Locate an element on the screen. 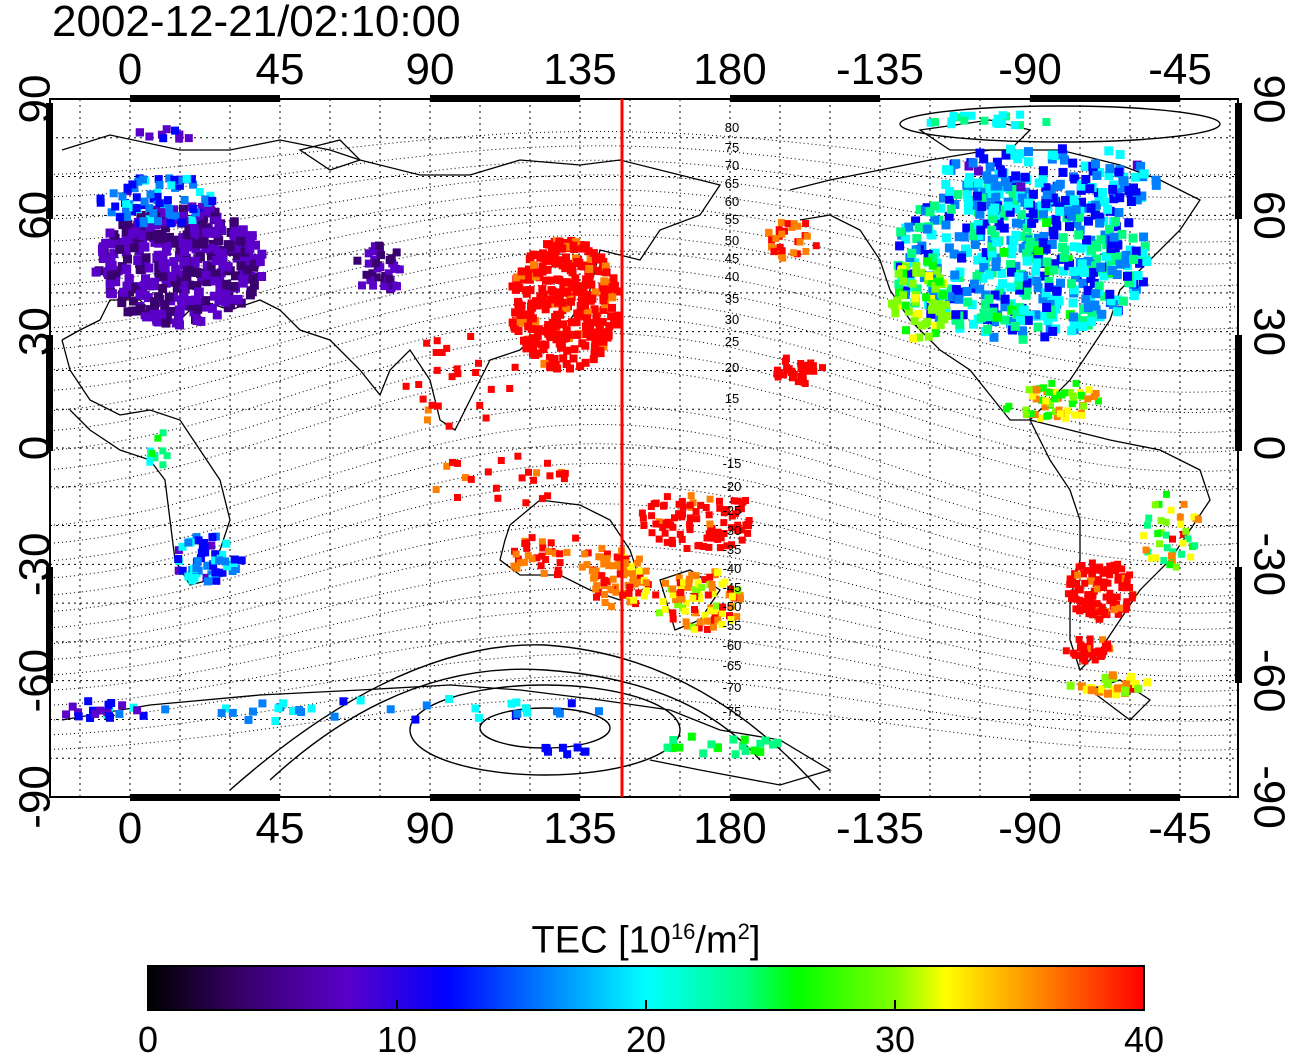  contour-label: -15 is located at coordinates (732, 463).